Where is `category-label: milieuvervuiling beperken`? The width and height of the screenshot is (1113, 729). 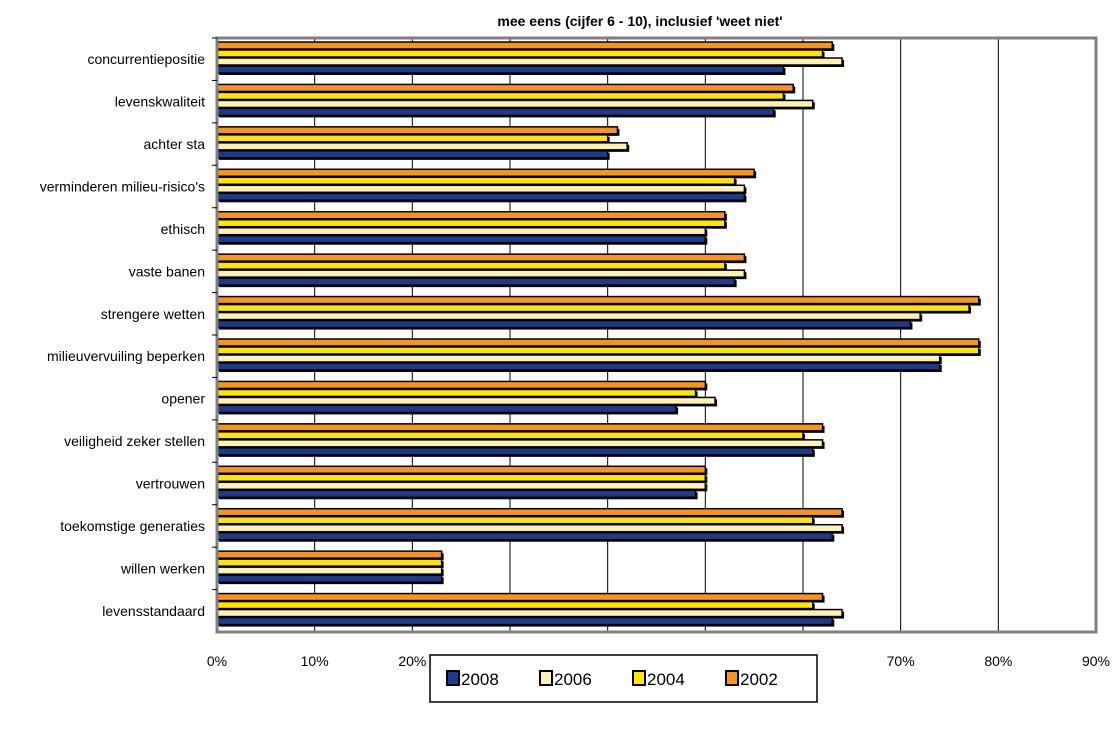
category-label: milieuvervuiling beperken is located at coordinates (126, 356).